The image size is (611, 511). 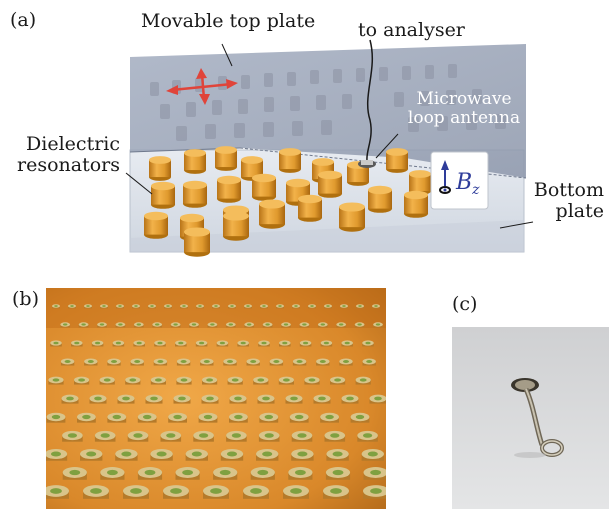 What do you see at coordinates (464, 99) in the screenshot?
I see `label-microwave-line1: Microwave` at bounding box center [464, 99].